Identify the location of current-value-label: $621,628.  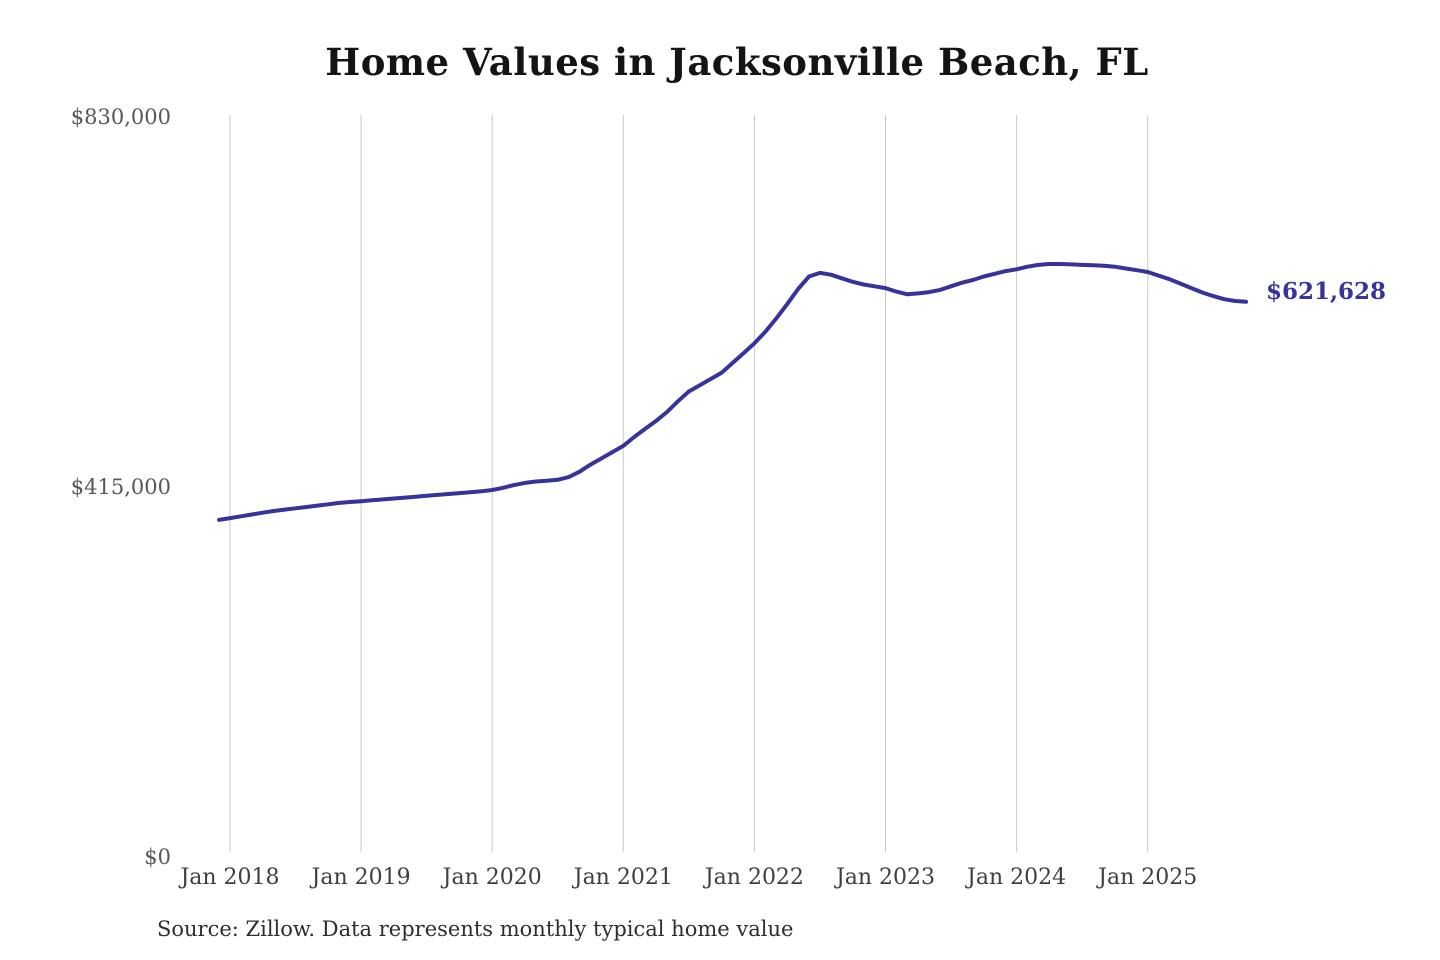
(1326, 291).